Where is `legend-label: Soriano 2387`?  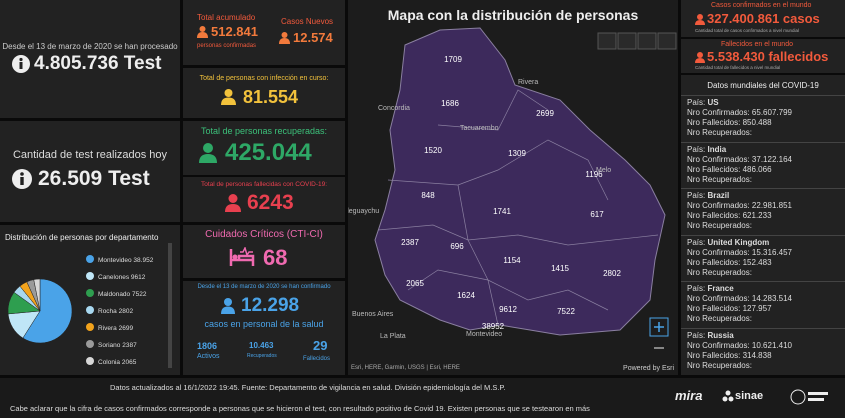 legend-label: Soriano 2387 is located at coordinates (117, 345).